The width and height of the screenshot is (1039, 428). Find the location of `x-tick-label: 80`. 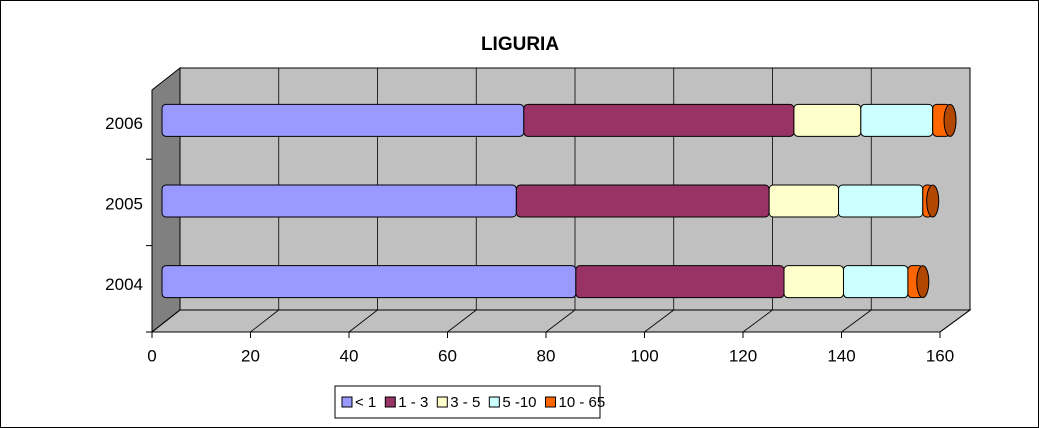

x-tick-label: 80 is located at coordinates (546, 355).